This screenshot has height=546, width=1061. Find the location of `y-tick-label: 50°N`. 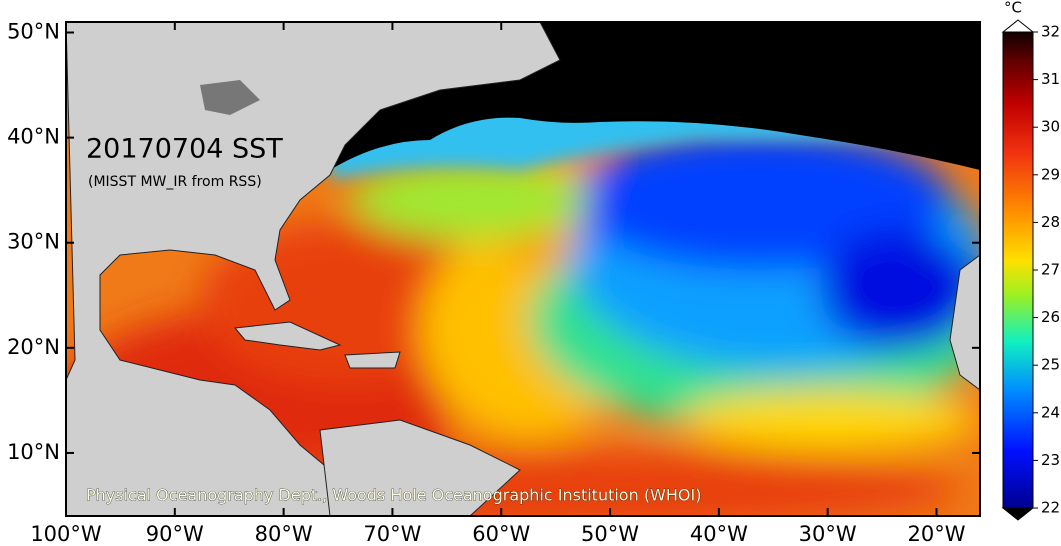

y-tick-label: 50°N is located at coordinates (33, 32).